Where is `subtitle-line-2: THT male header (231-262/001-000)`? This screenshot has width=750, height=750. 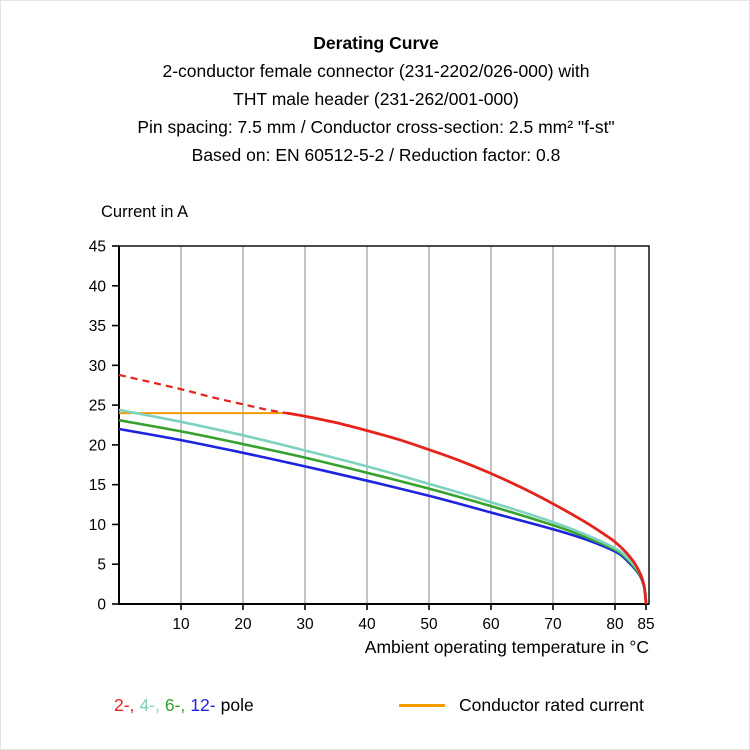 subtitle-line-2: THT male header (231-262/001-000) is located at coordinates (376, 99).